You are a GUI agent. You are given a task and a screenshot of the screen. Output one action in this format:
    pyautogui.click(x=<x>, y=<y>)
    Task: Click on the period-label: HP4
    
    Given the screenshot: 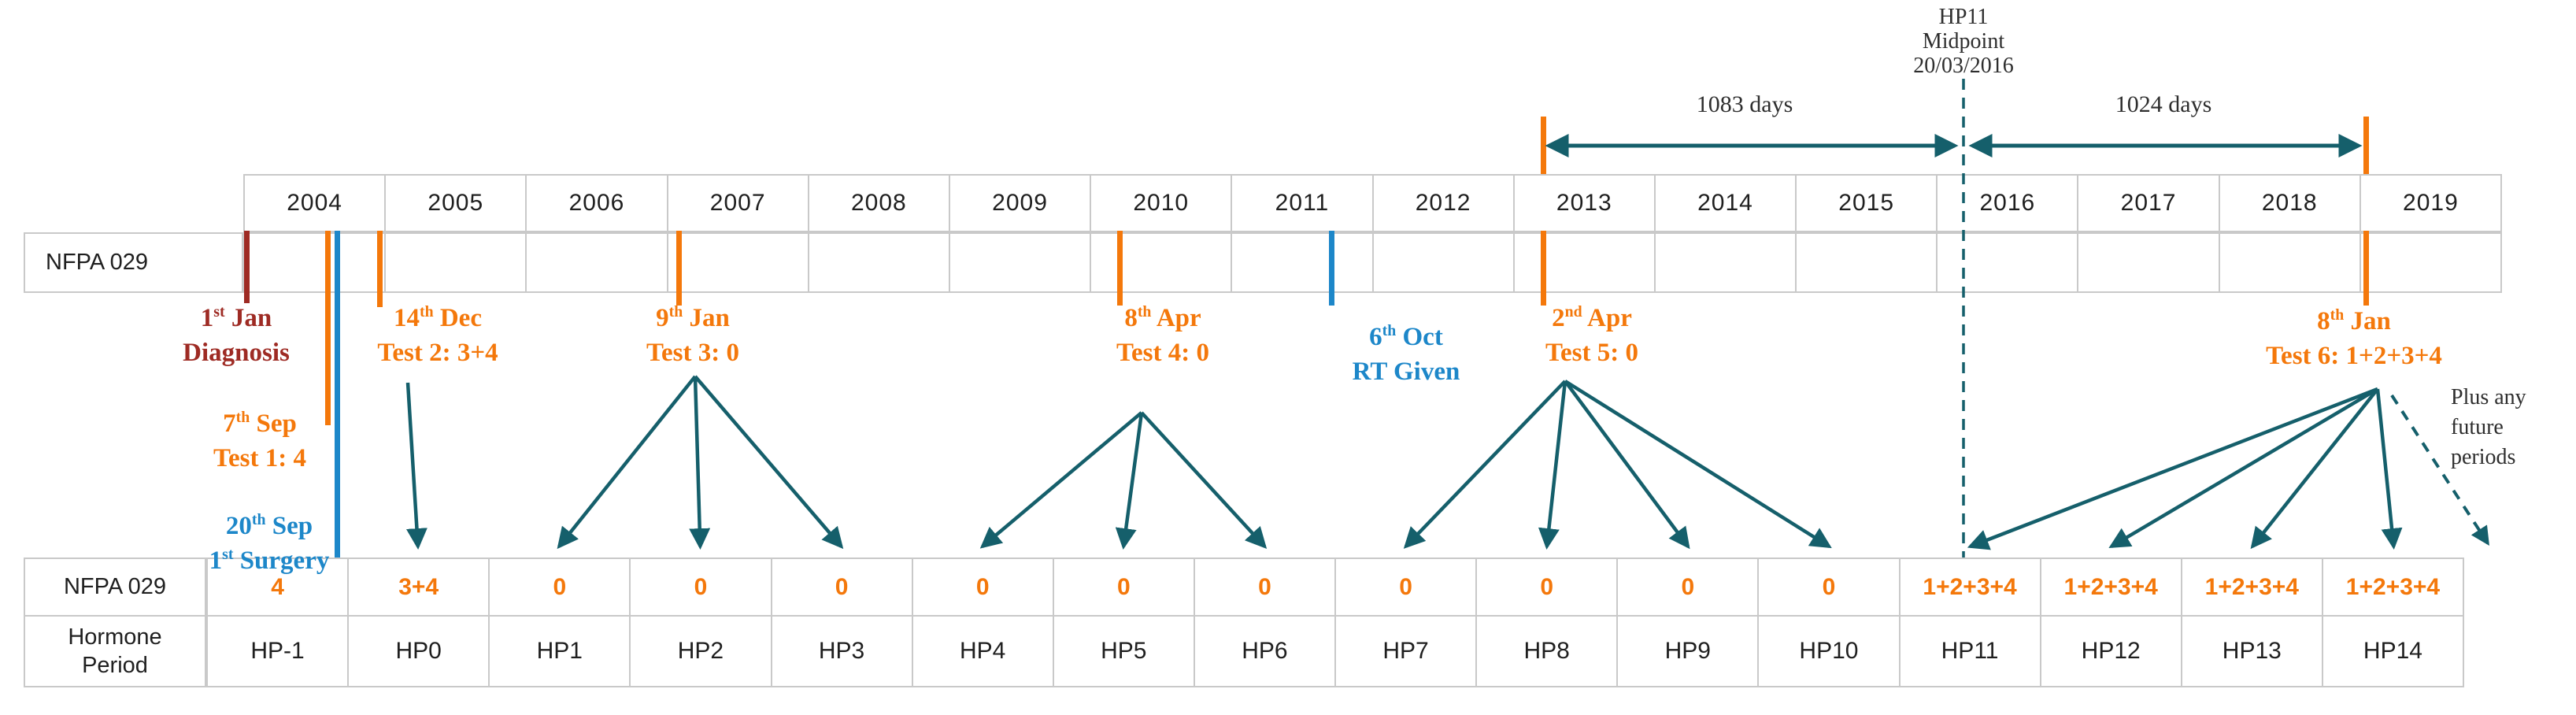 What is the action you would take?
    pyautogui.click(x=983, y=651)
    